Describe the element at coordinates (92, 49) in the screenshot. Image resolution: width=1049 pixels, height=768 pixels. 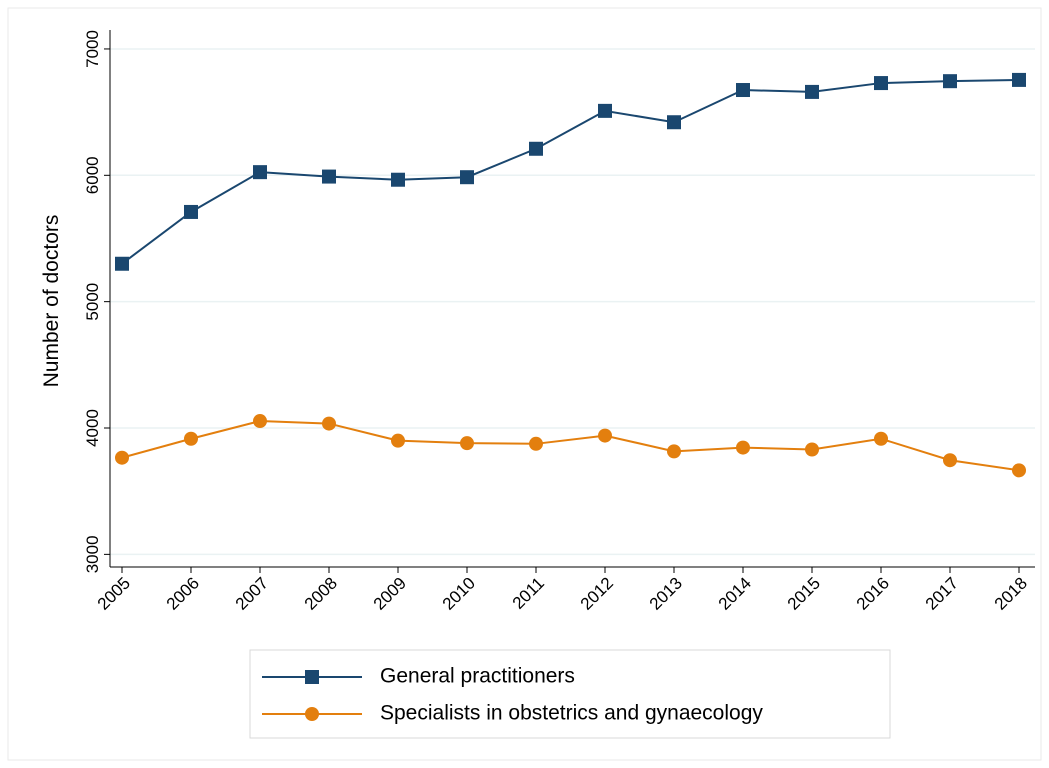
I see `y-tick-label: 7000` at that location.